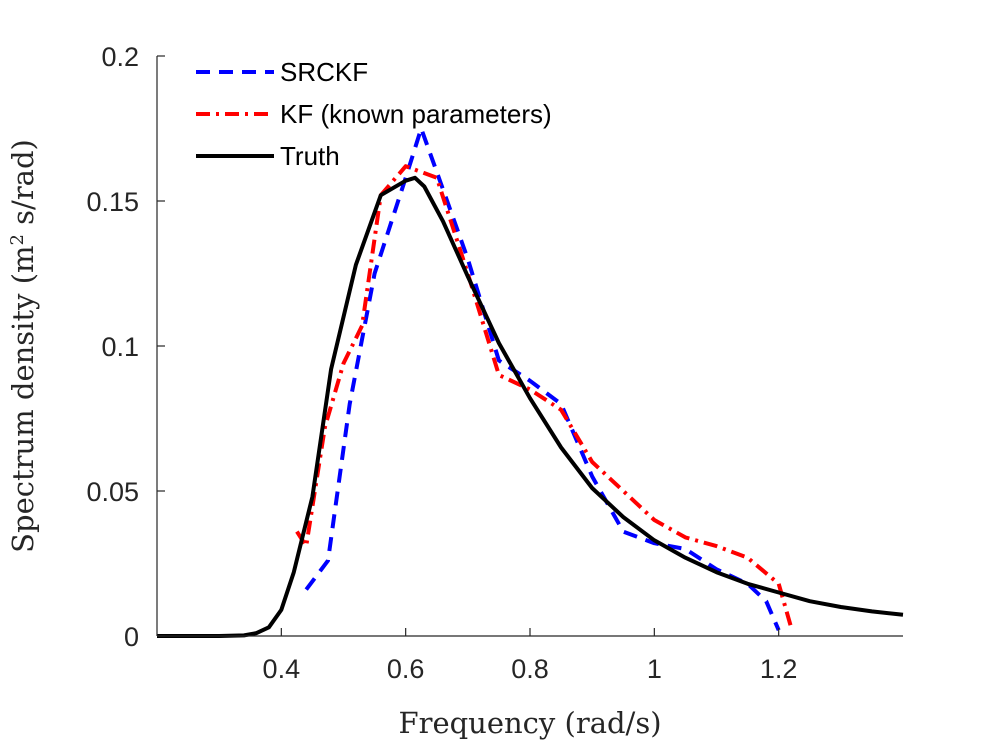 The height and width of the screenshot is (749, 997). What do you see at coordinates (310, 156) in the screenshot?
I see `legend-label: Truth` at bounding box center [310, 156].